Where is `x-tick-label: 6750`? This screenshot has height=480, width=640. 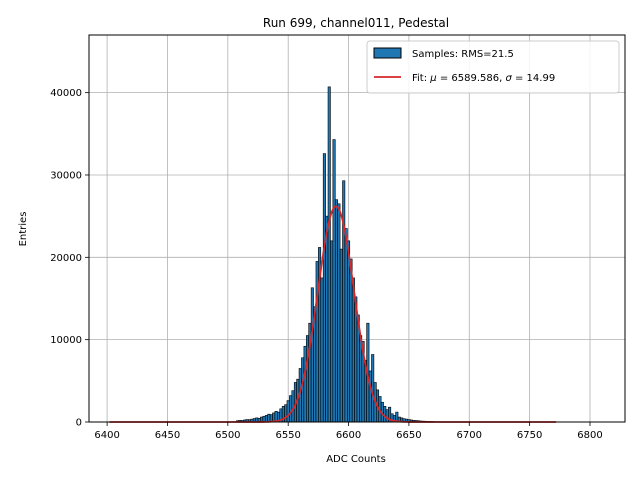
x-tick-label: 6750 is located at coordinates (529, 435).